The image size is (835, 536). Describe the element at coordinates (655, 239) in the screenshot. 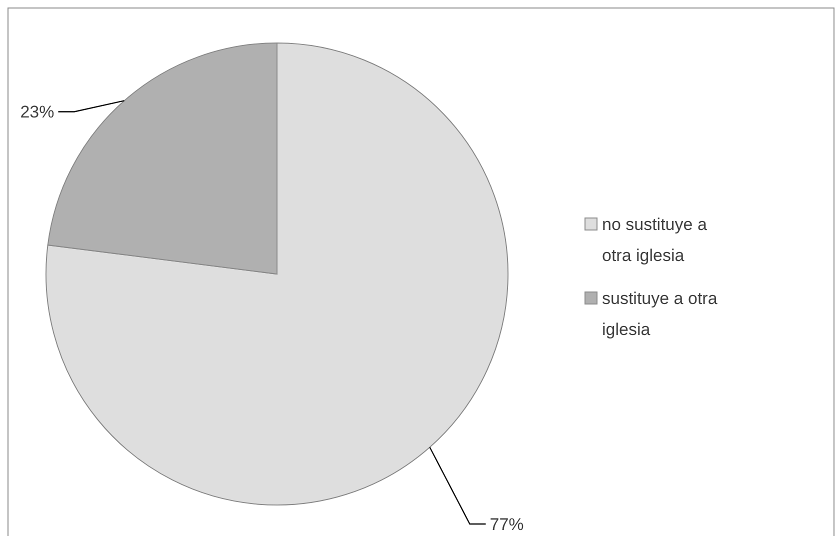

I see `legend-label: no sustituye a otra iglesia` at that location.